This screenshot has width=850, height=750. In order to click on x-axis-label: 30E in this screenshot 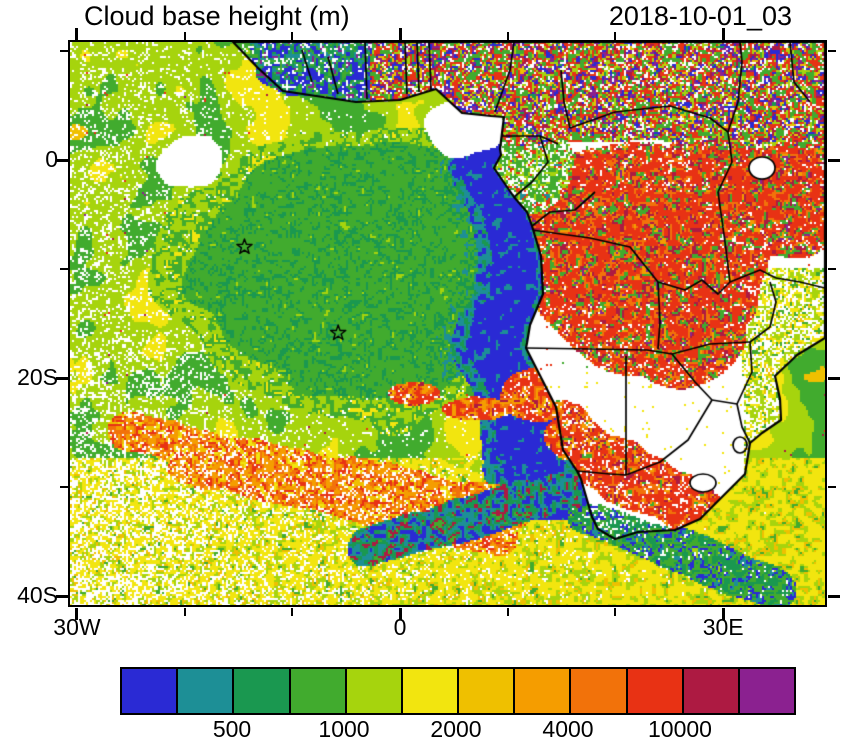, I will do `click(723, 627)`.